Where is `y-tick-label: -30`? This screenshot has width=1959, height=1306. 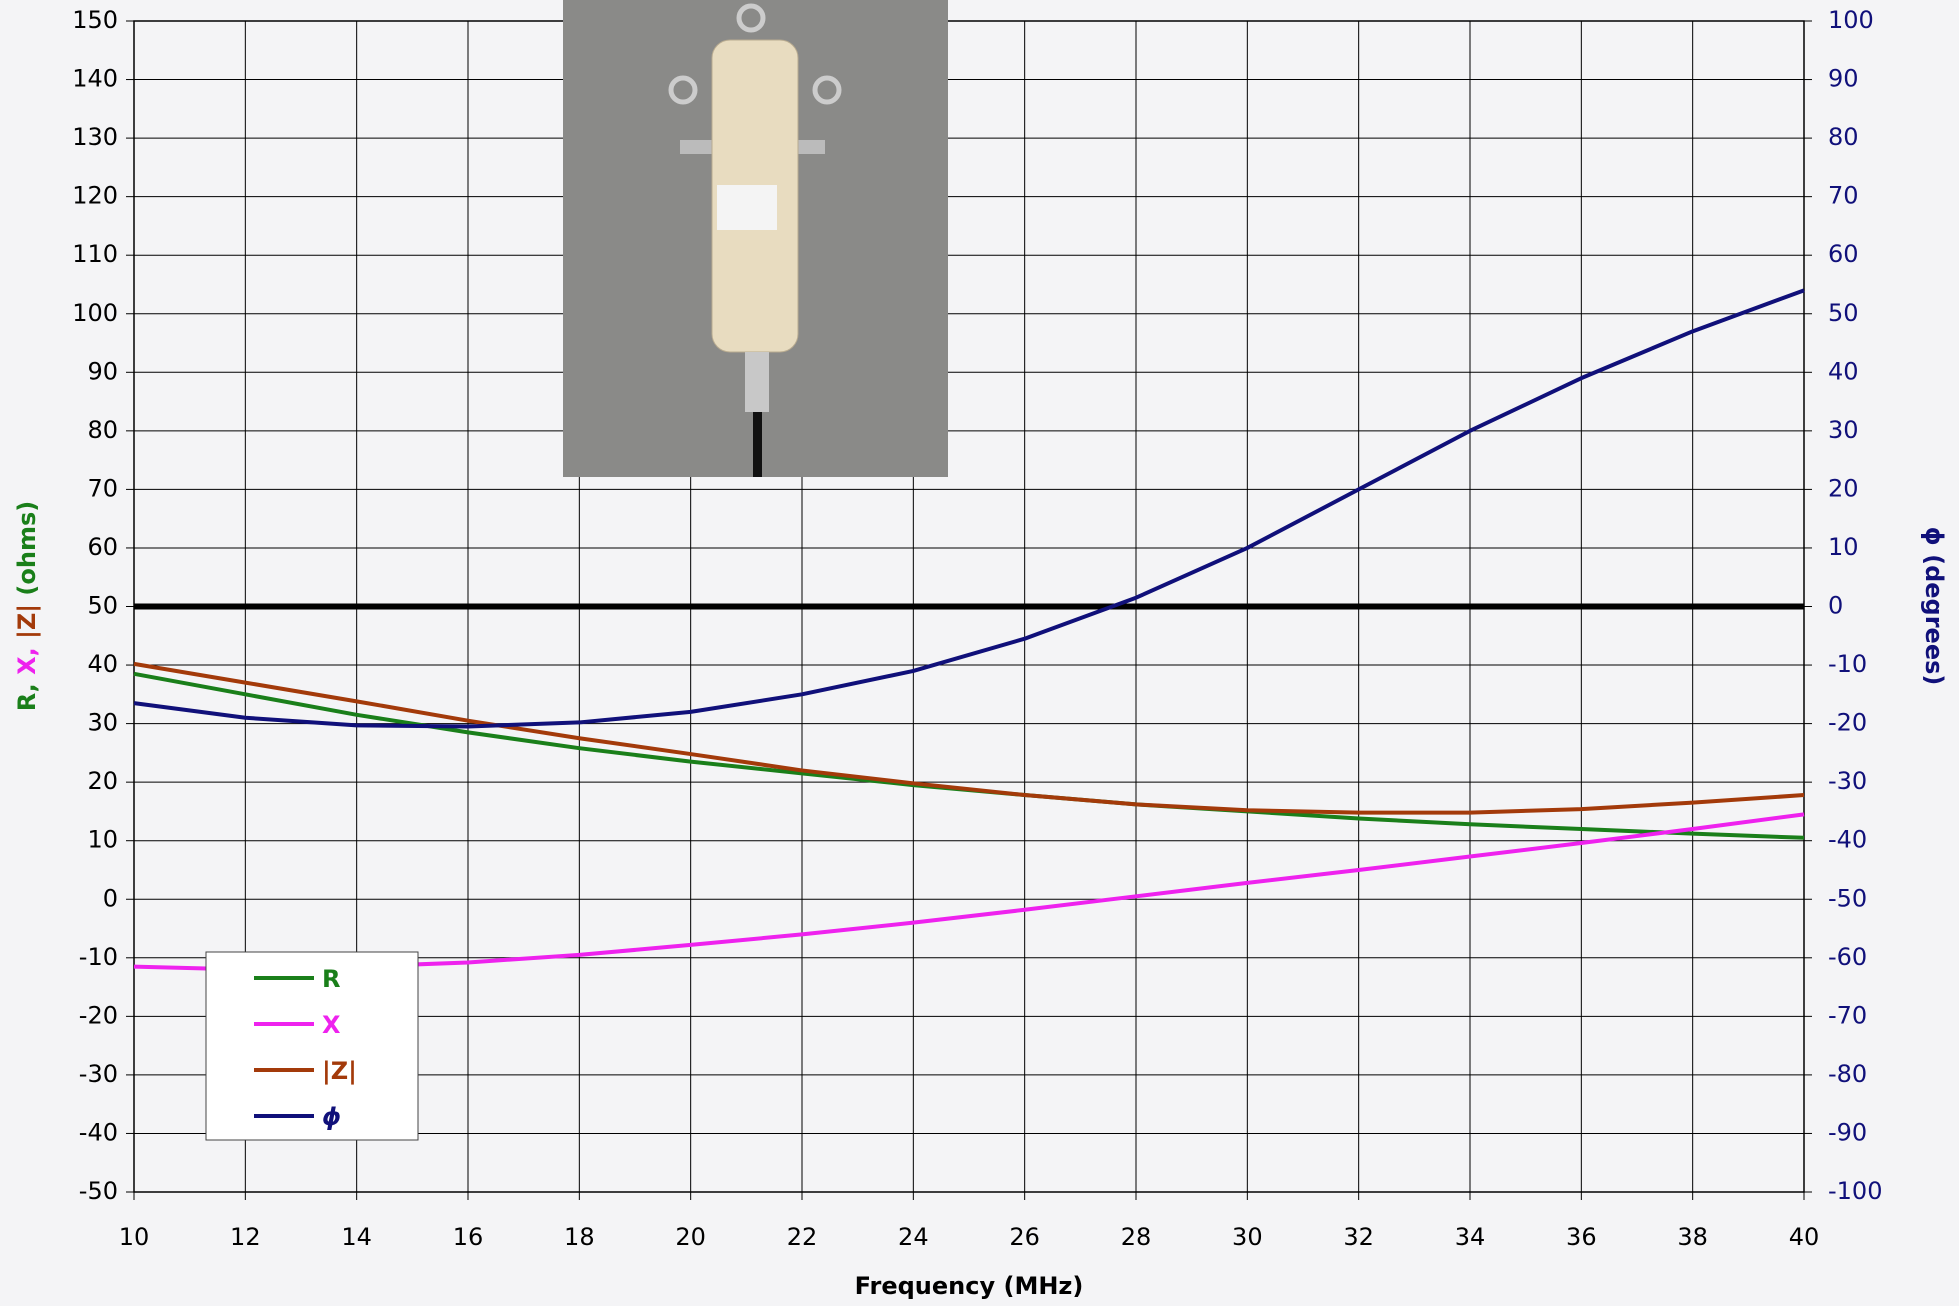
y-tick-label: -30 is located at coordinates (98, 1074).